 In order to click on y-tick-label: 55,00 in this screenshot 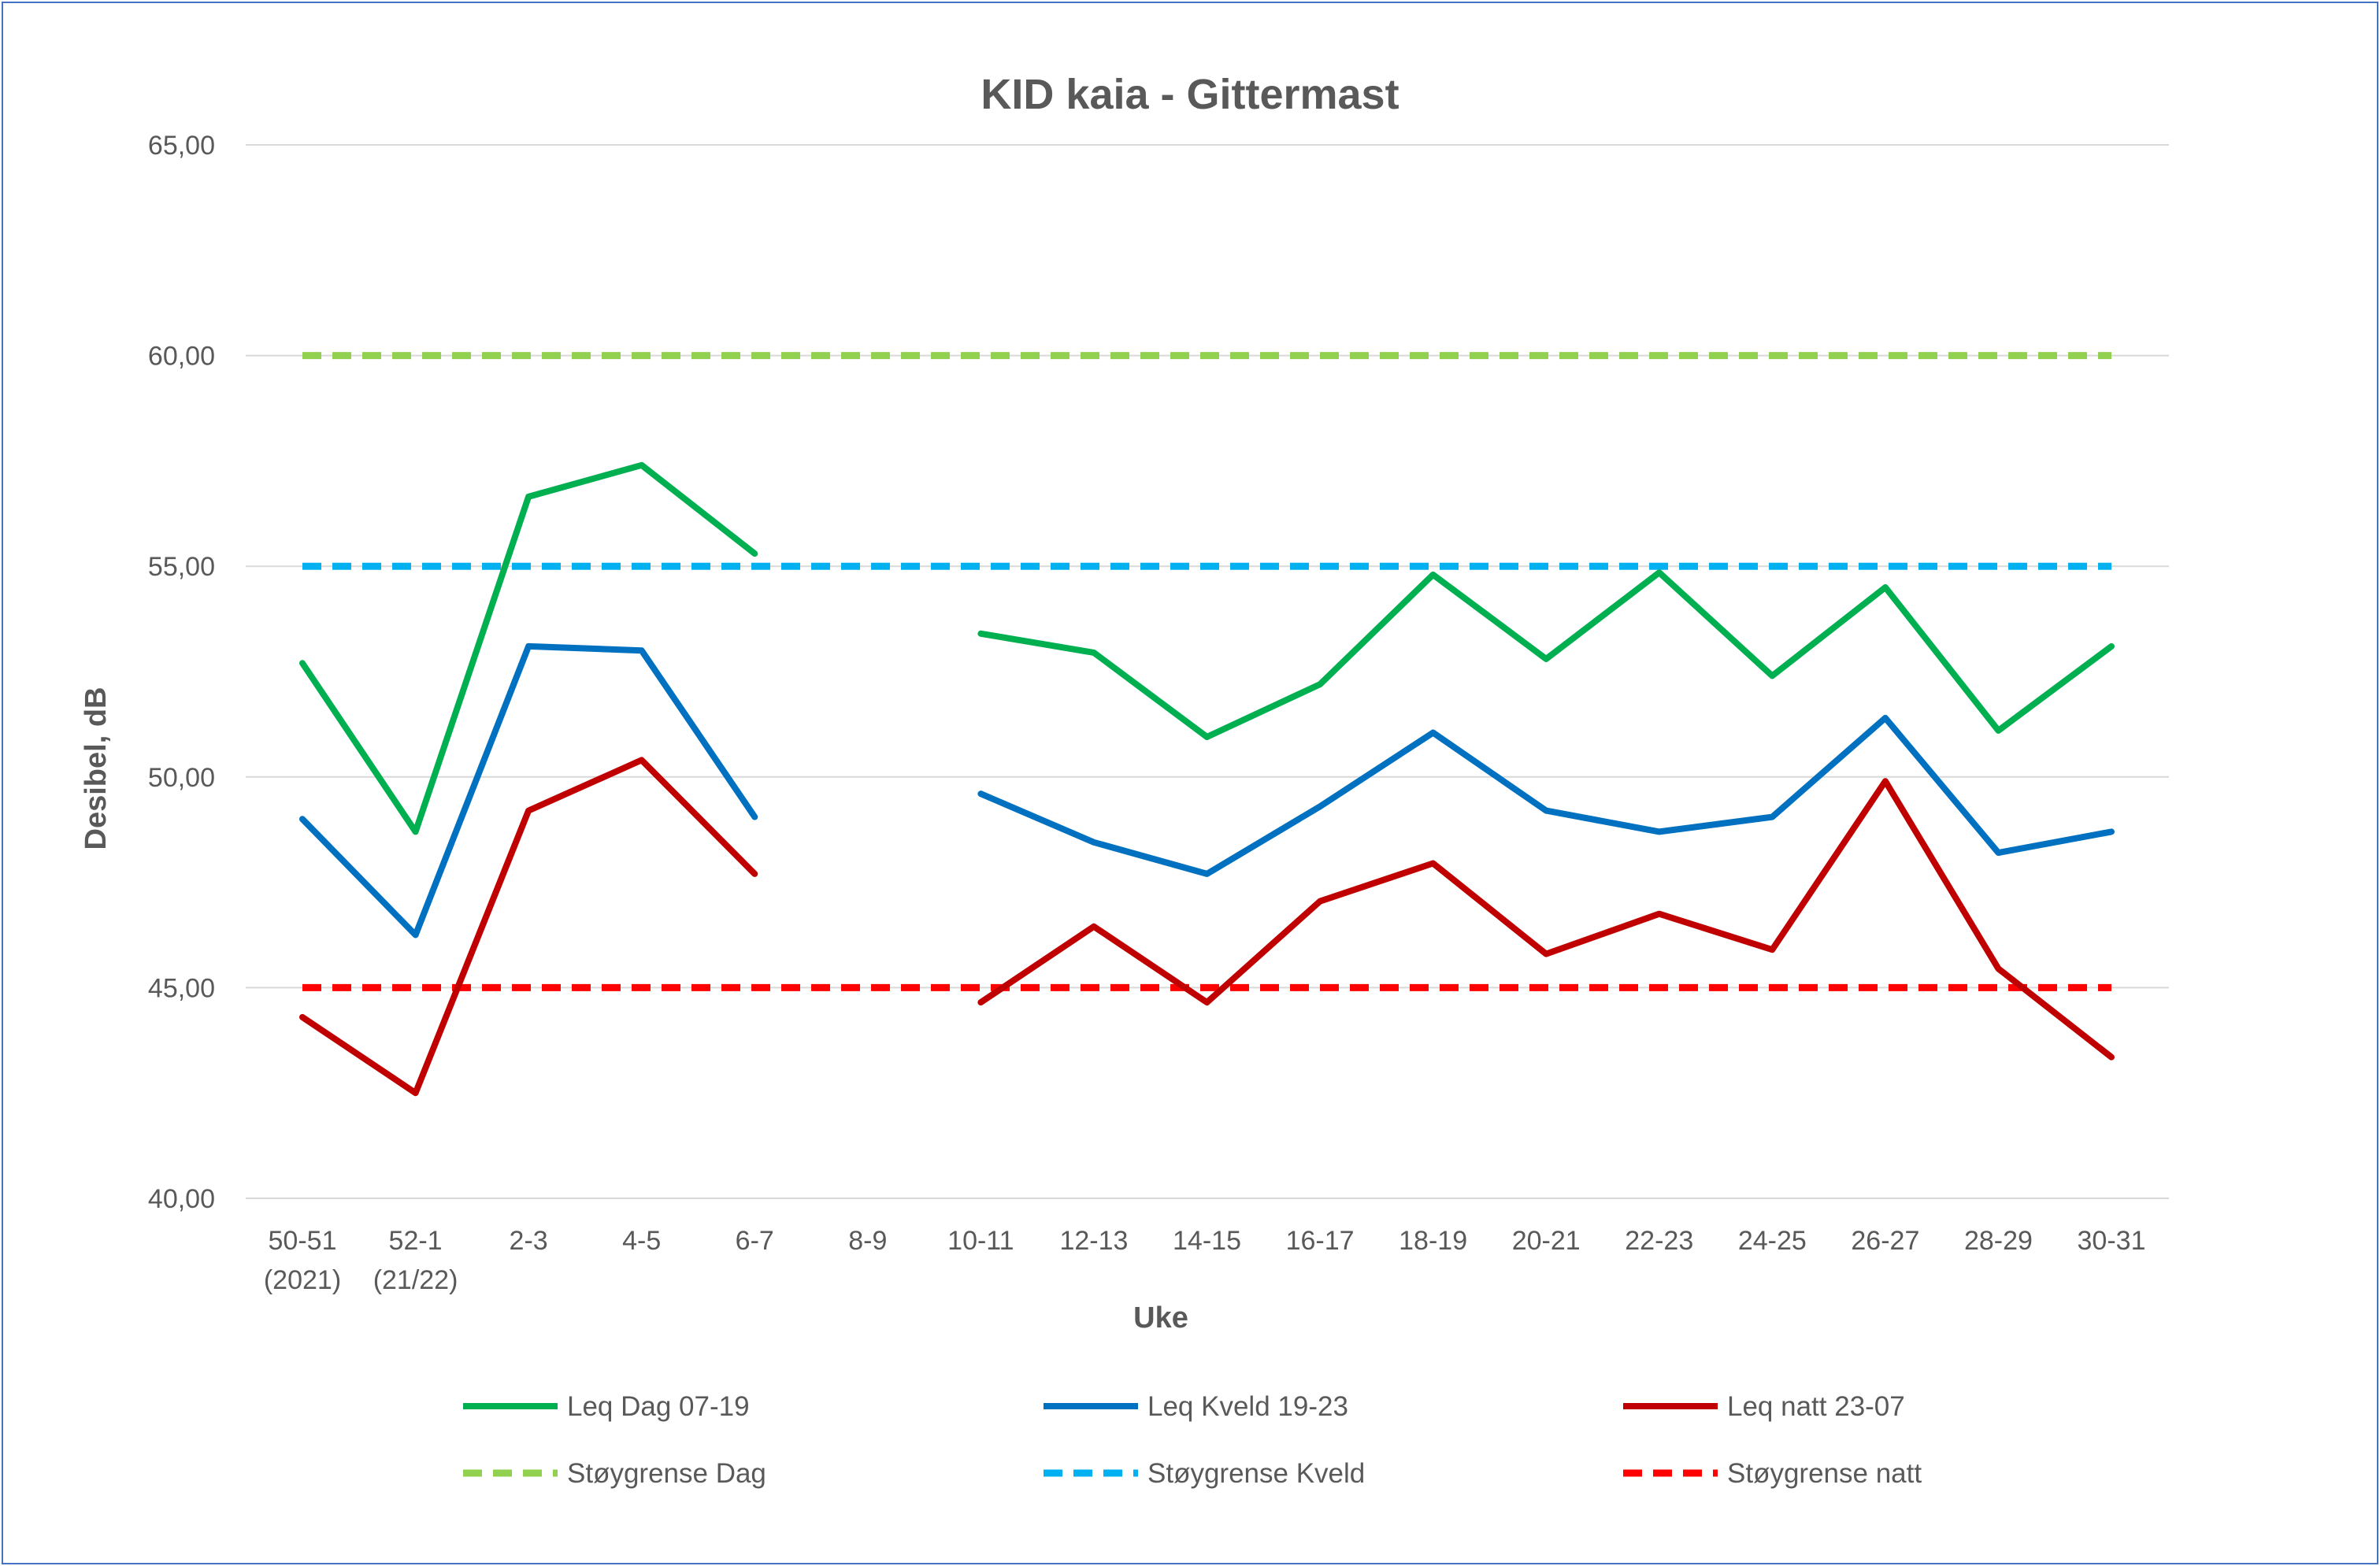, I will do `click(181, 567)`.